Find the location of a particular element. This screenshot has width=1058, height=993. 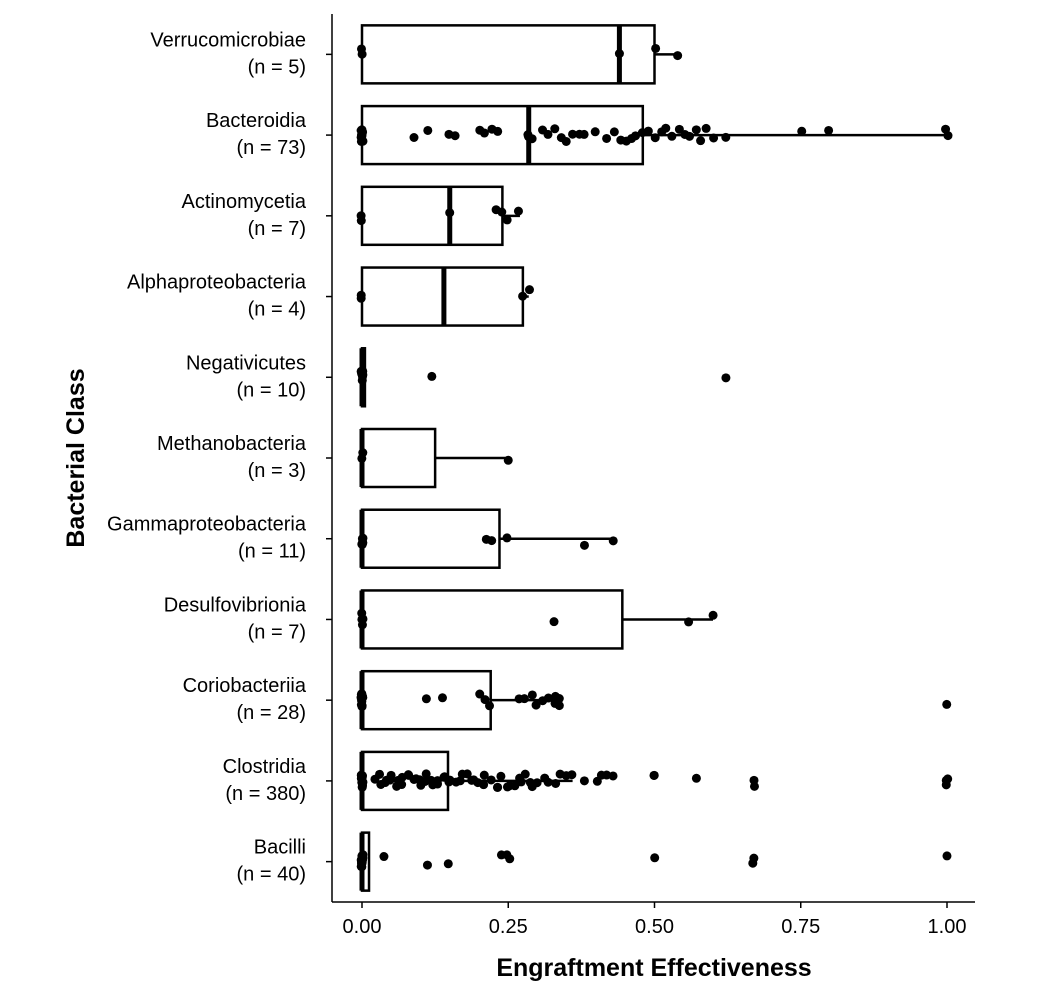

category-label: Actinomycetia is located at coordinates (244, 202).